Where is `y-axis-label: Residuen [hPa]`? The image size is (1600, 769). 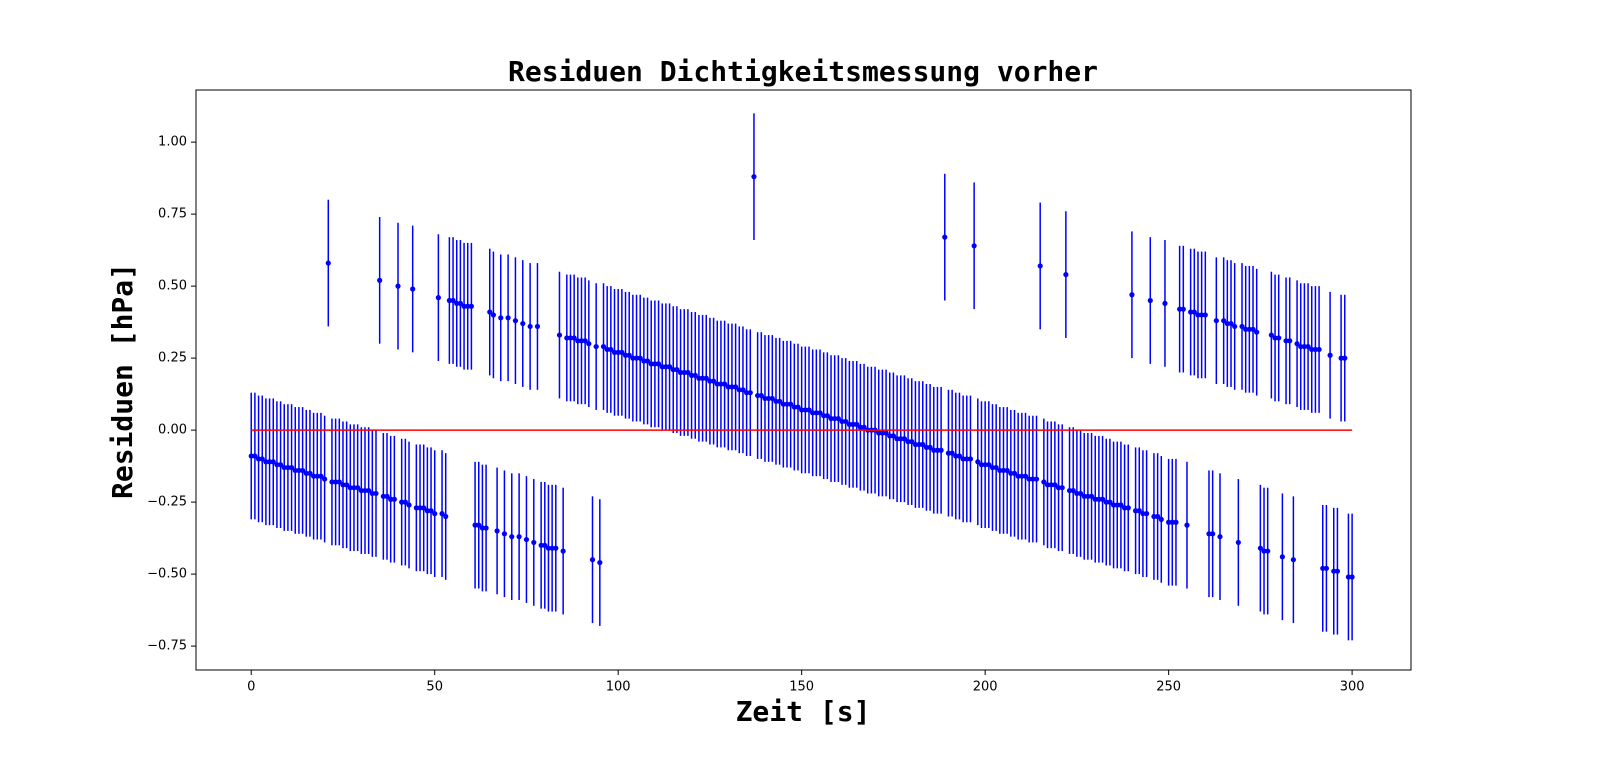 y-axis-label: Residuen [hPa] is located at coordinates (122, 381).